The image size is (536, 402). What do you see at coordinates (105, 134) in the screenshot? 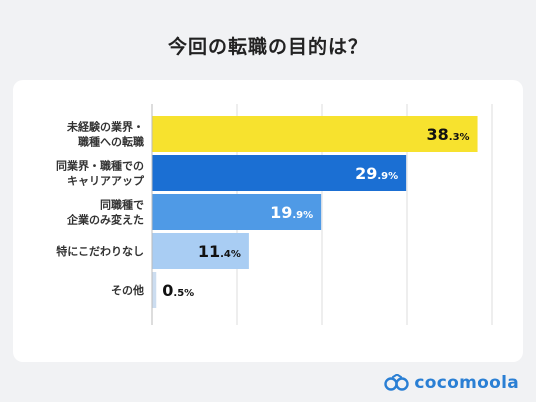
I see `category-label: 未経験の業界・職種への転職` at bounding box center [105, 134].